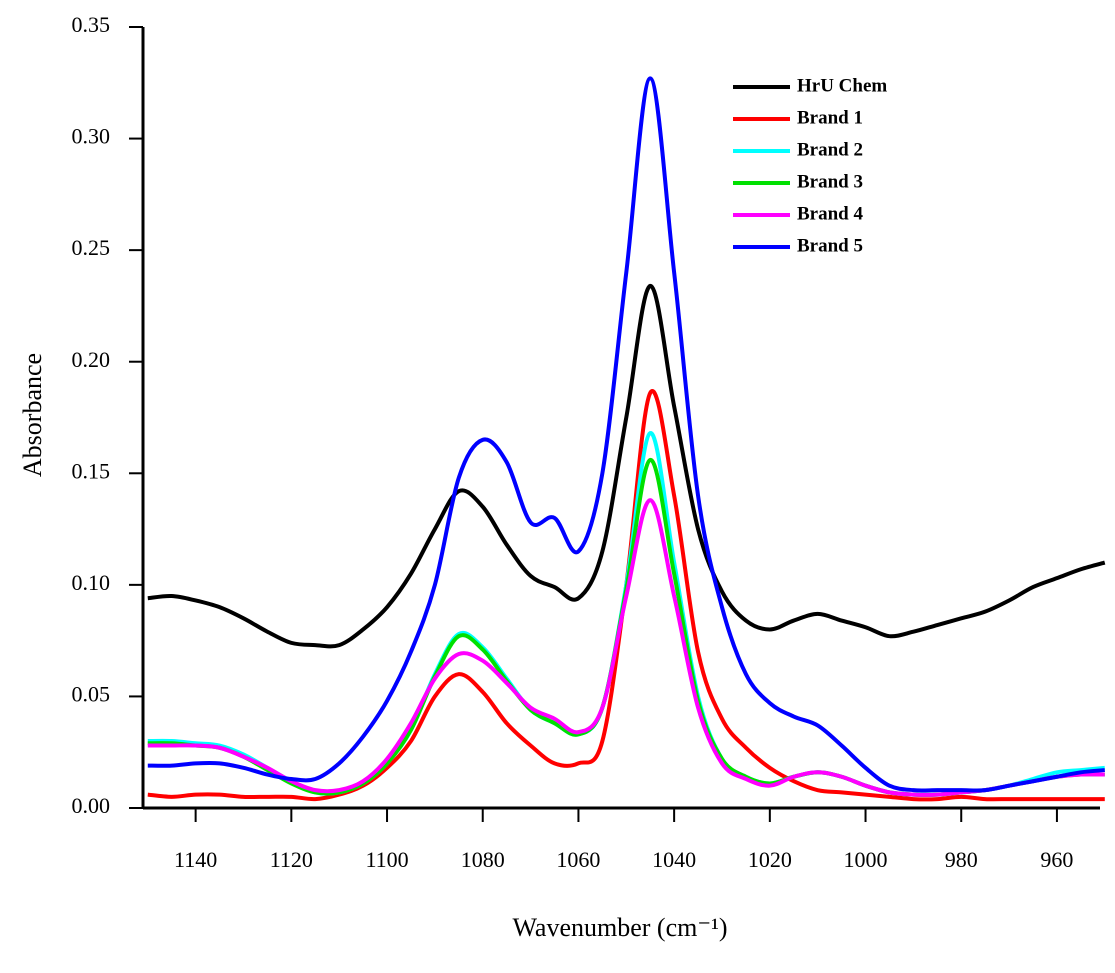 Image resolution: width=1115 pixels, height=973 pixels. What do you see at coordinates (32, 415) in the screenshot?
I see `y-axis-label: Absorbance` at bounding box center [32, 415].